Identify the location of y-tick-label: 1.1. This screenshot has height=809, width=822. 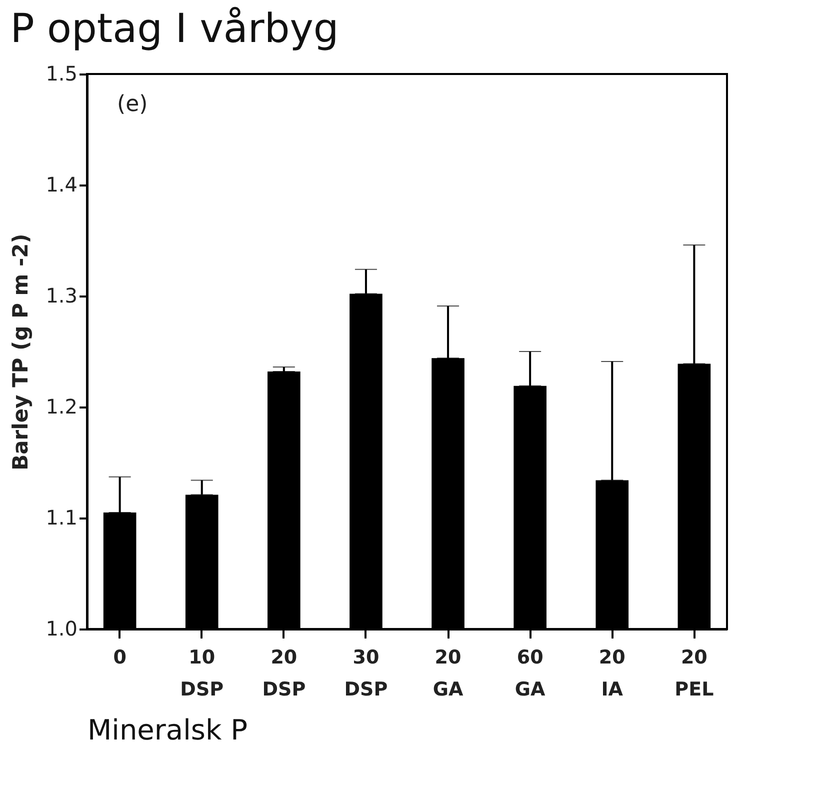
(62, 518).